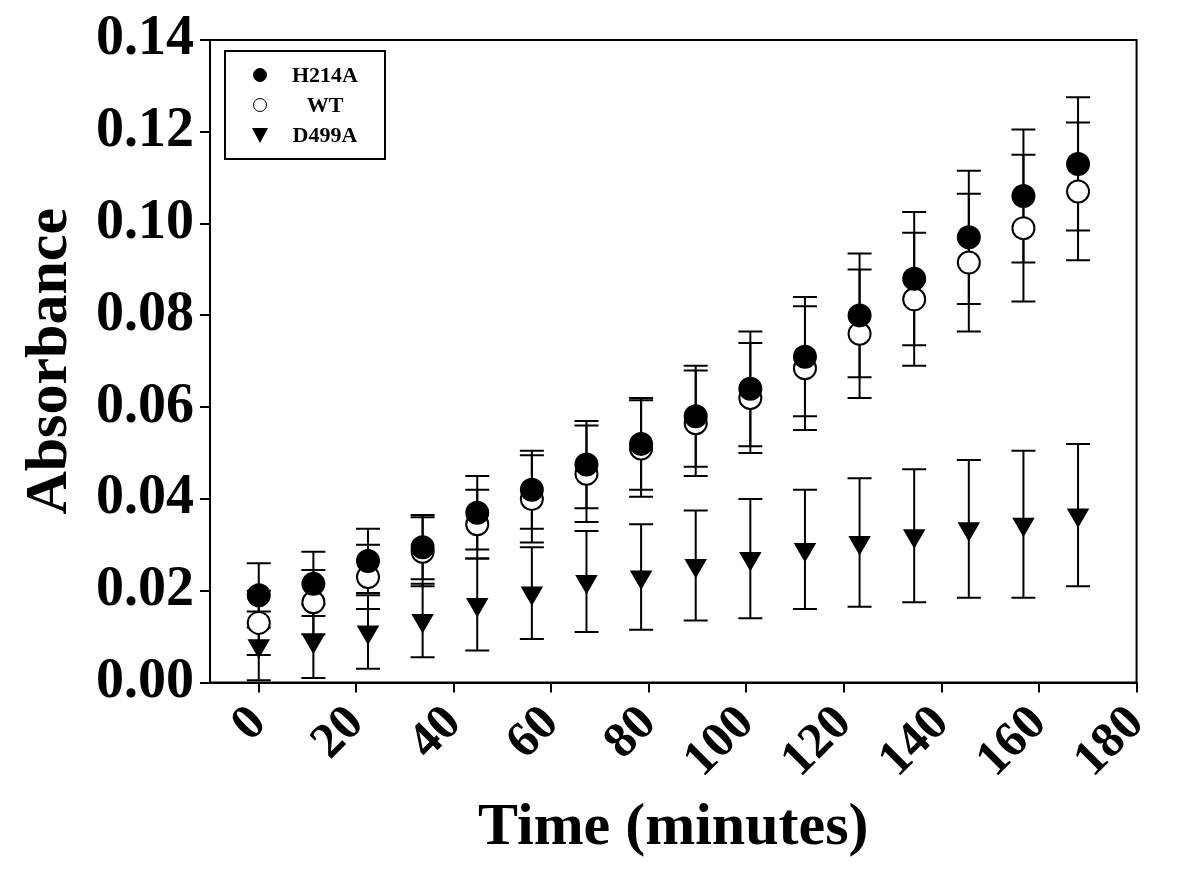  I want to click on legend-label: H214A, so click(325, 75).